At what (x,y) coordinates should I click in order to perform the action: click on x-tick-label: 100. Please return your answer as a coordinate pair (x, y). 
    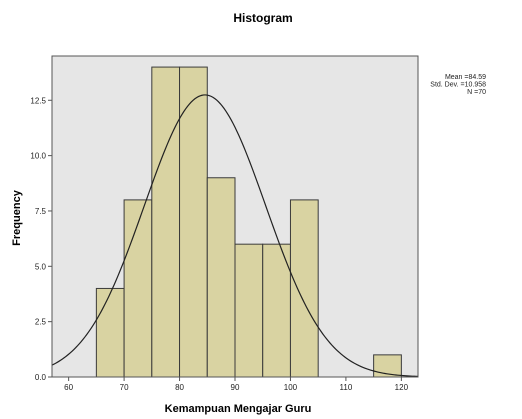
    Looking at the image, I should click on (291, 387).